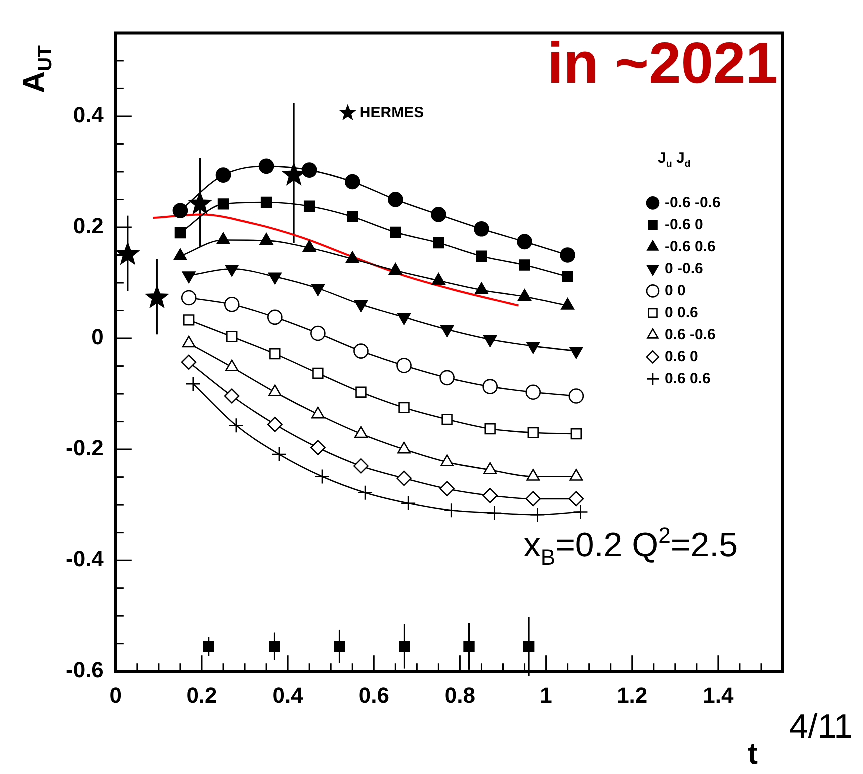  I want to click on legend-label: -0.6 0, so click(684, 225).